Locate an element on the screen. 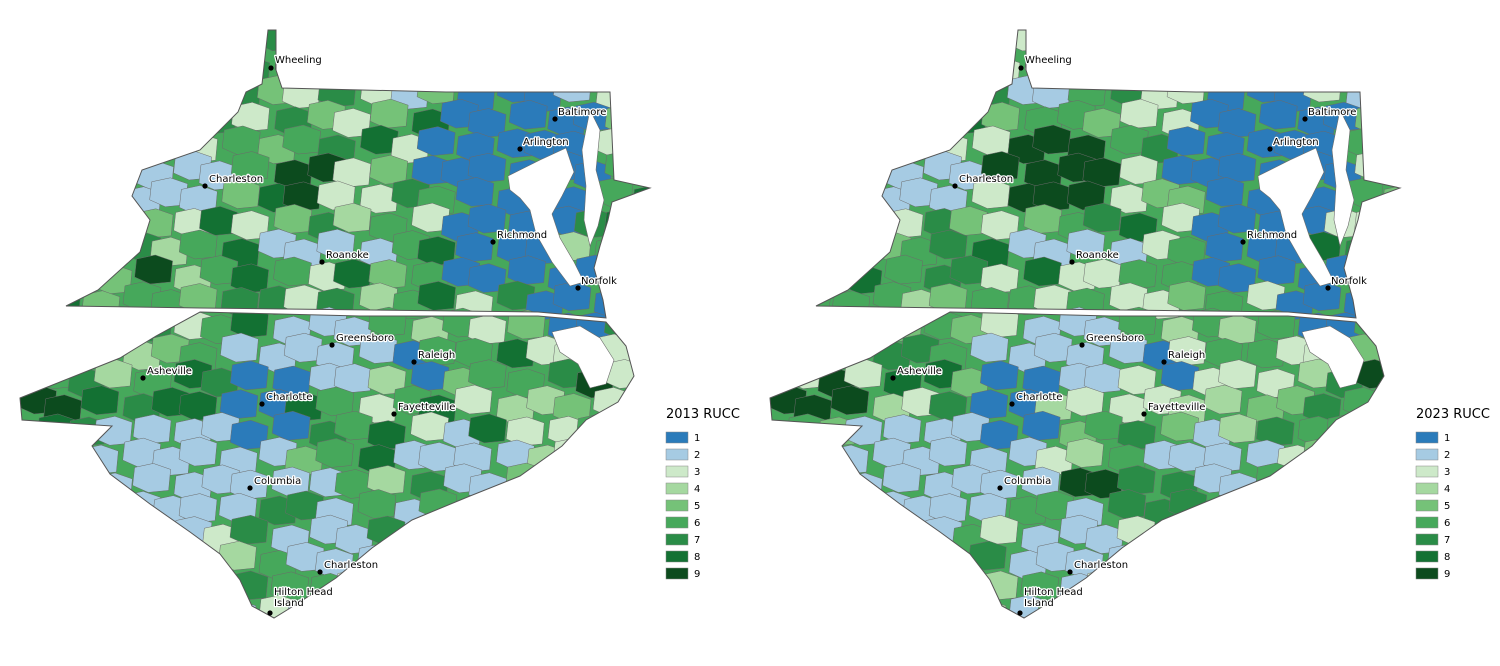 This screenshot has width=1500, height=666. city-marker-baltimore is located at coordinates (1305, 119).